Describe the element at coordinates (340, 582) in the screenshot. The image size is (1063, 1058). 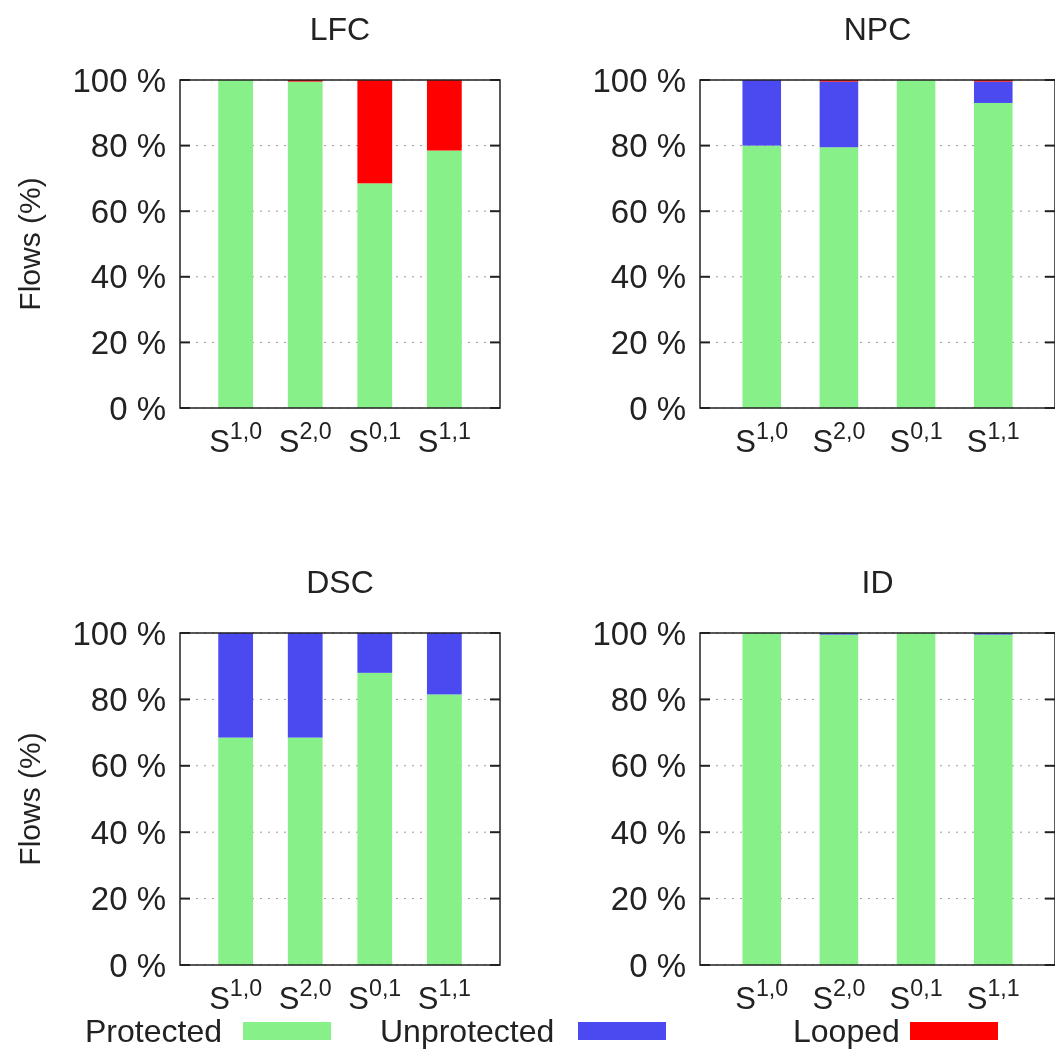
I see `chart-title: DSC` at that location.